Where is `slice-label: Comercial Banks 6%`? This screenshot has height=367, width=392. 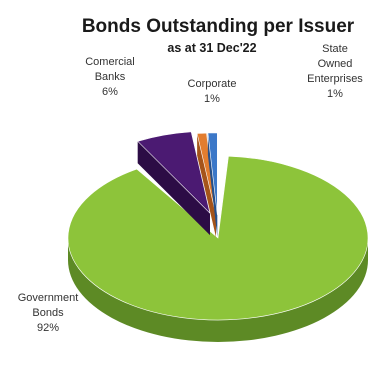
slice-label: Comercial Banks 6% is located at coordinates (110, 77).